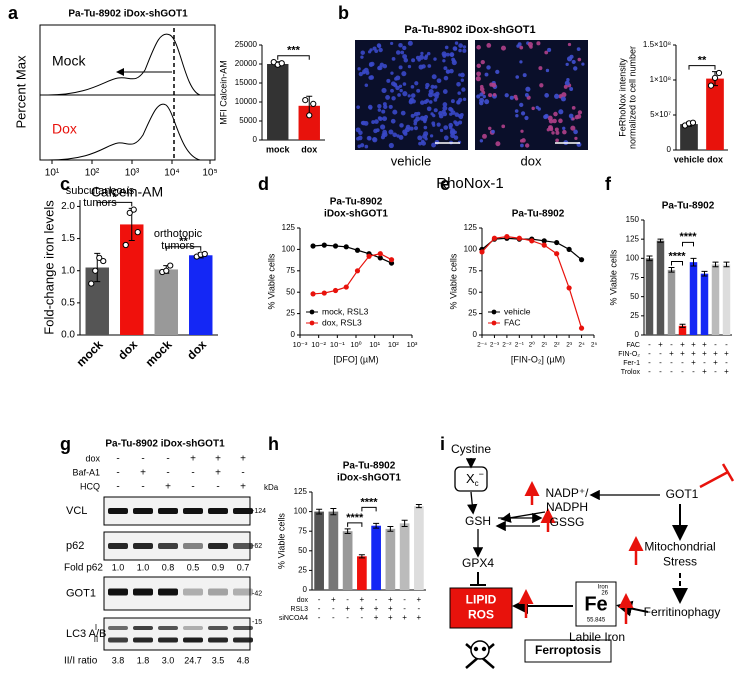 This screenshot has width=743, height=680. I want to click on transporter-label: Xc−, so click(475, 478).